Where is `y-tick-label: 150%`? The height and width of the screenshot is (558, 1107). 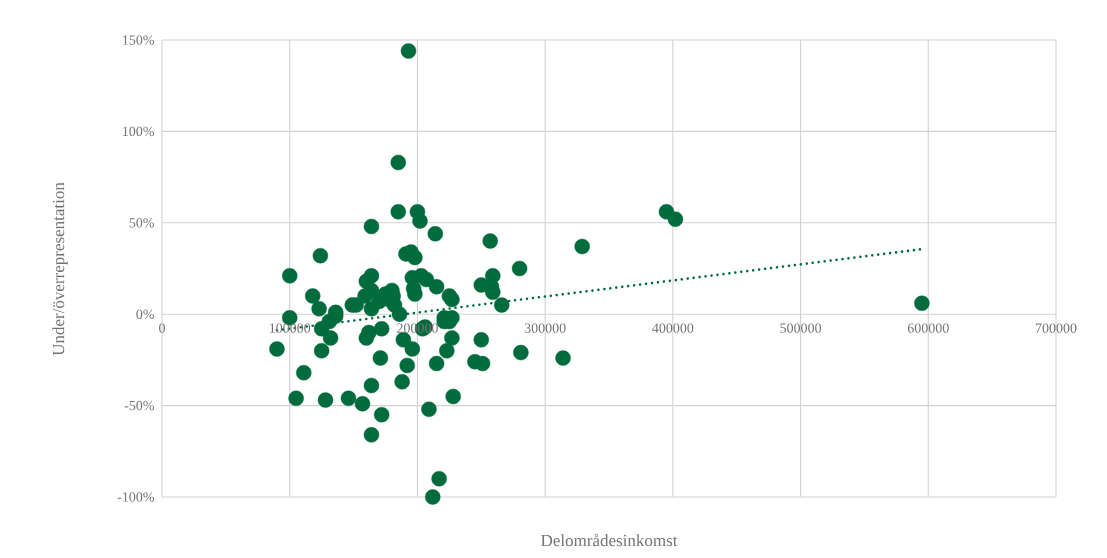 y-tick-label: 150% is located at coordinates (138, 40).